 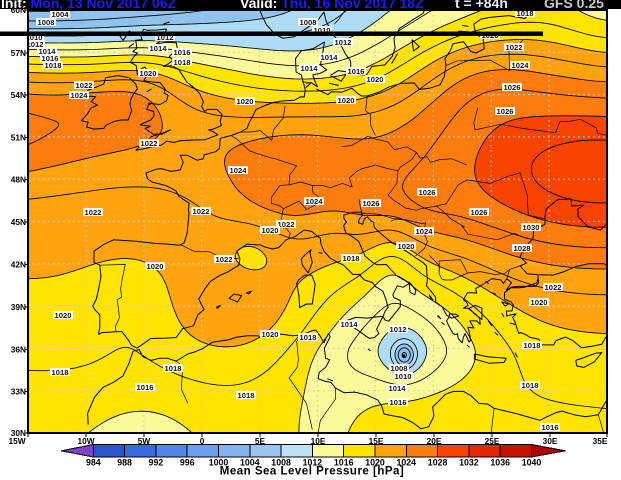 I want to click on svg-text: 988, so click(x=124, y=463).